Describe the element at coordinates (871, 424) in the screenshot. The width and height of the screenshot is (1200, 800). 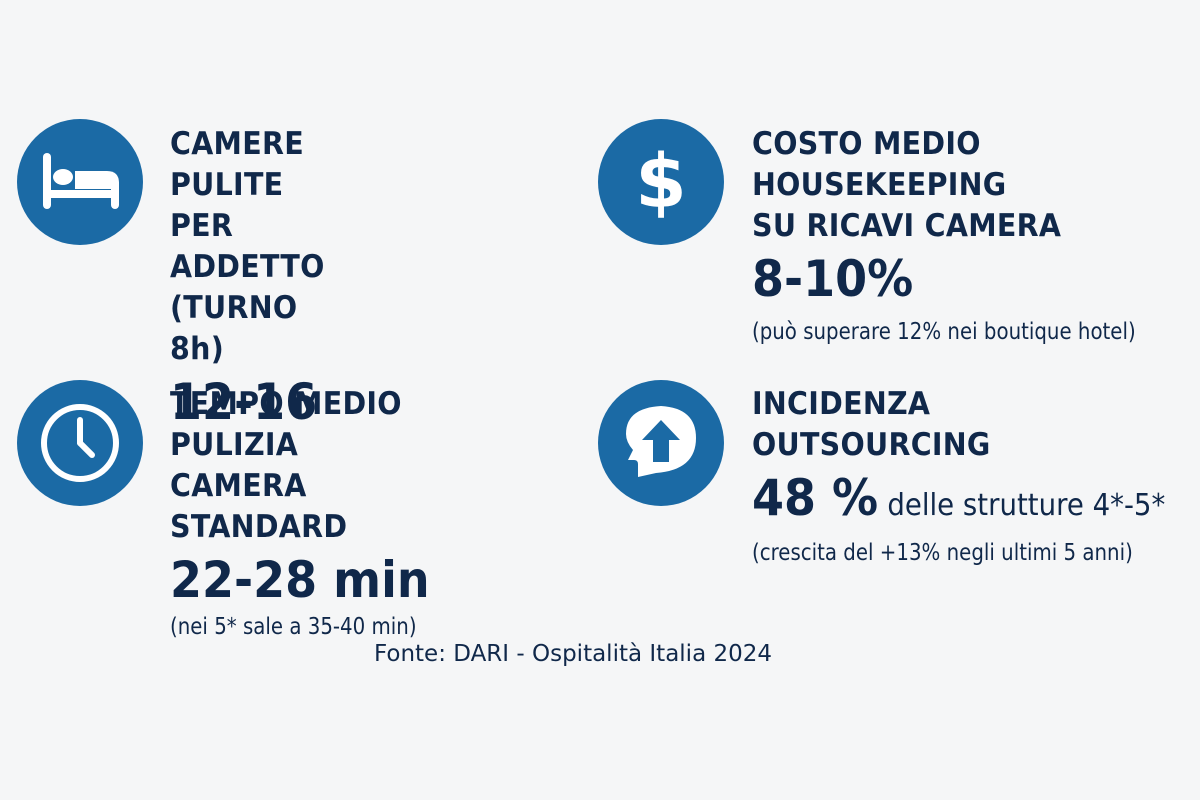
I see `stat-title: INCIDENZA OUTSOURCING` at that location.